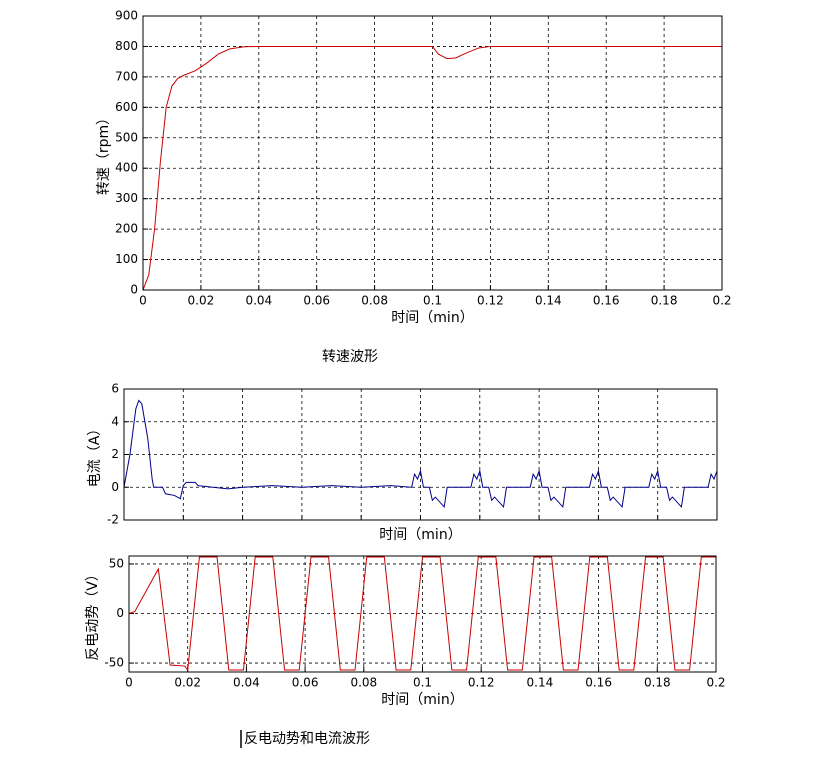 The image size is (838, 762). Describe the element at coordinates (93, 614) in the screenshot. I see `y-axis-label: 反电动势（V）` at that location.